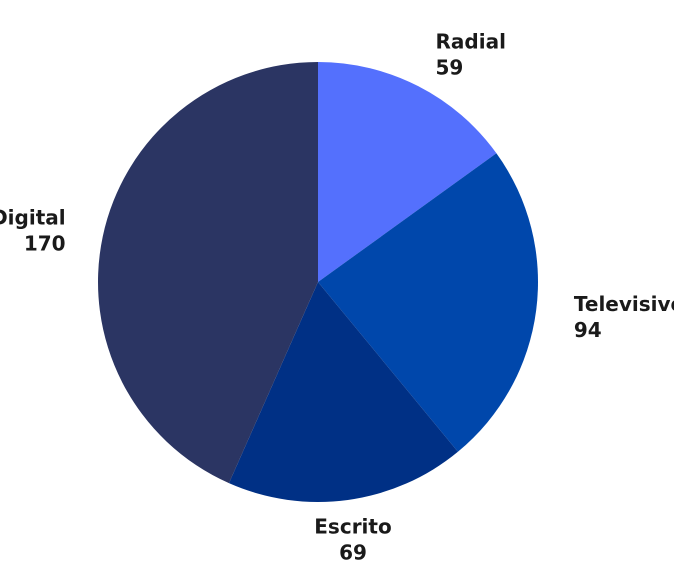 The image size is (674, 563). What do you see at coordinates (624, 304) in the screenshot?
I see `slice-category-label: Televisivo` at bounding box center [624, 304].